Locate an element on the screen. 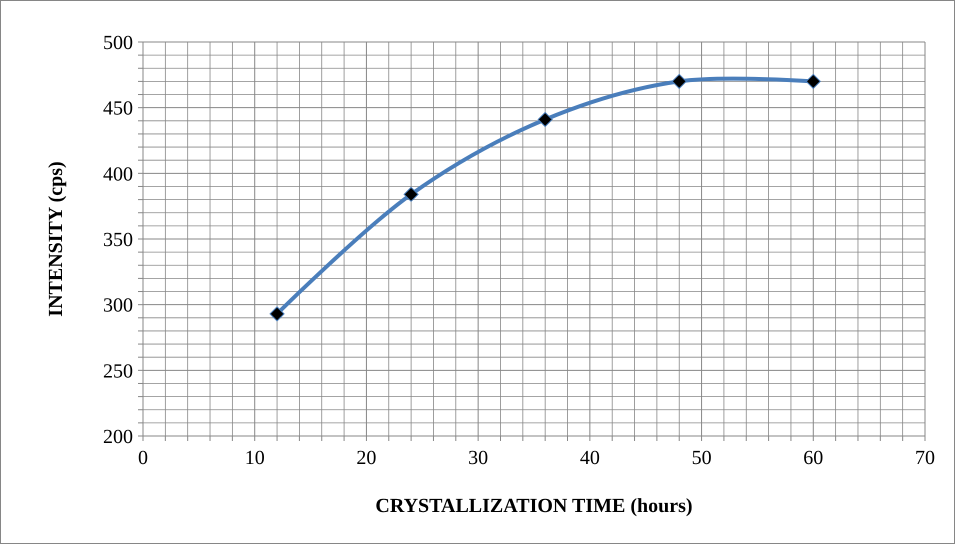  y-tick-label: 300 is located at coordinates (118, 305).